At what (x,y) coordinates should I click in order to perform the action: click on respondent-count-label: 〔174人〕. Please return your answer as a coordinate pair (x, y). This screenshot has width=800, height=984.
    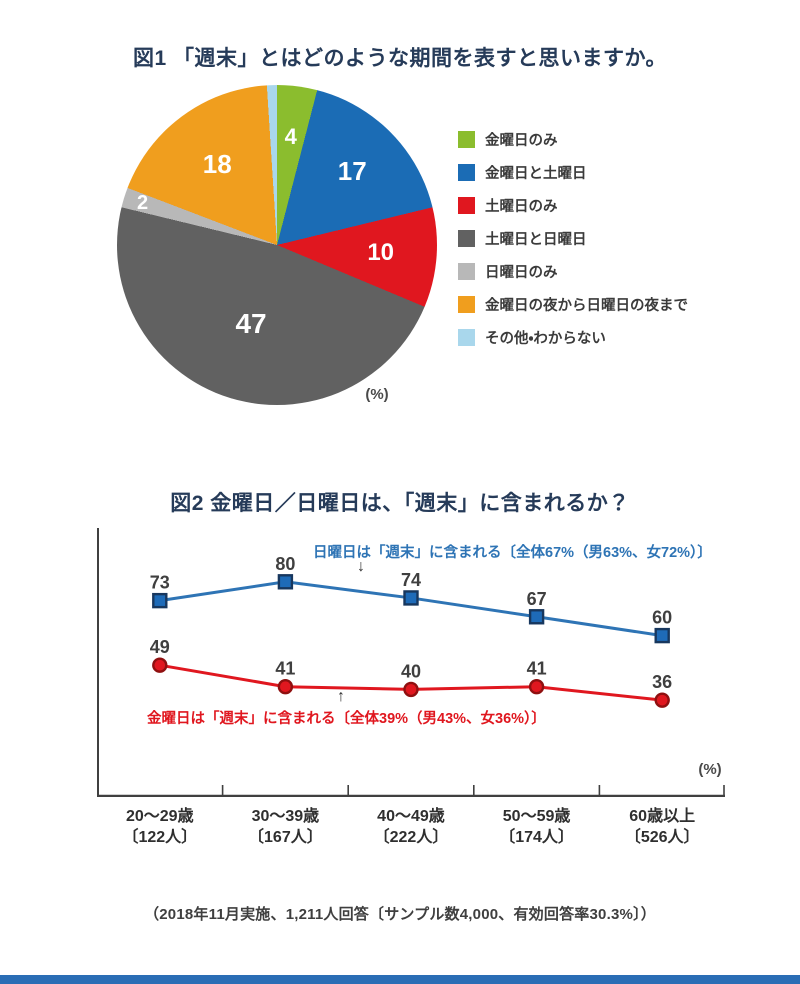
    Looking at the image, I should click on (536, 838).